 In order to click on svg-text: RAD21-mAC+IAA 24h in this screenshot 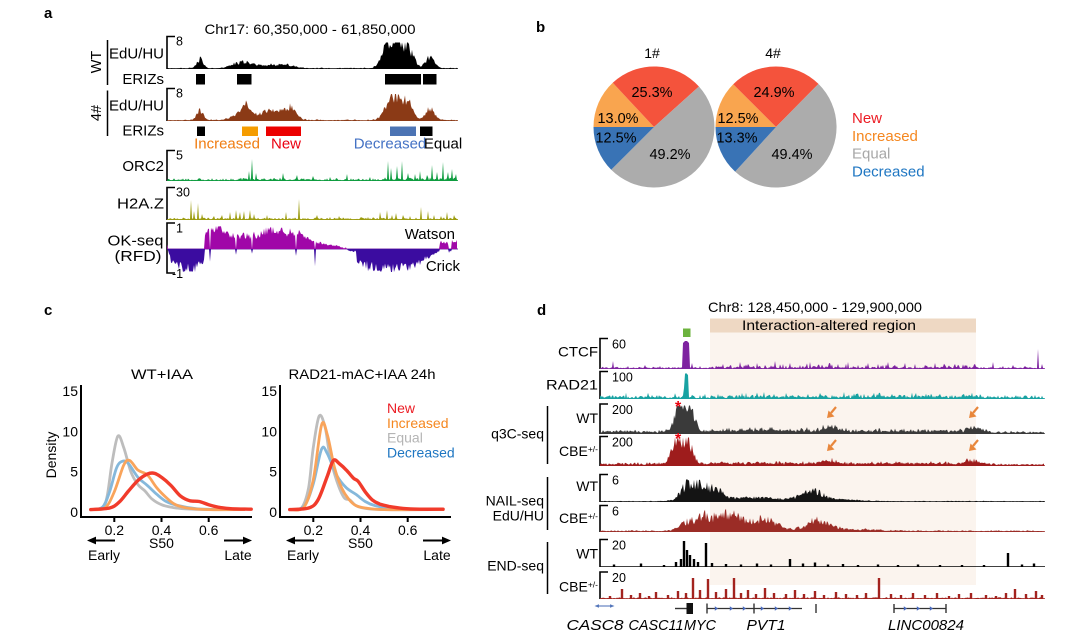, I will do `click(362, 374)`.